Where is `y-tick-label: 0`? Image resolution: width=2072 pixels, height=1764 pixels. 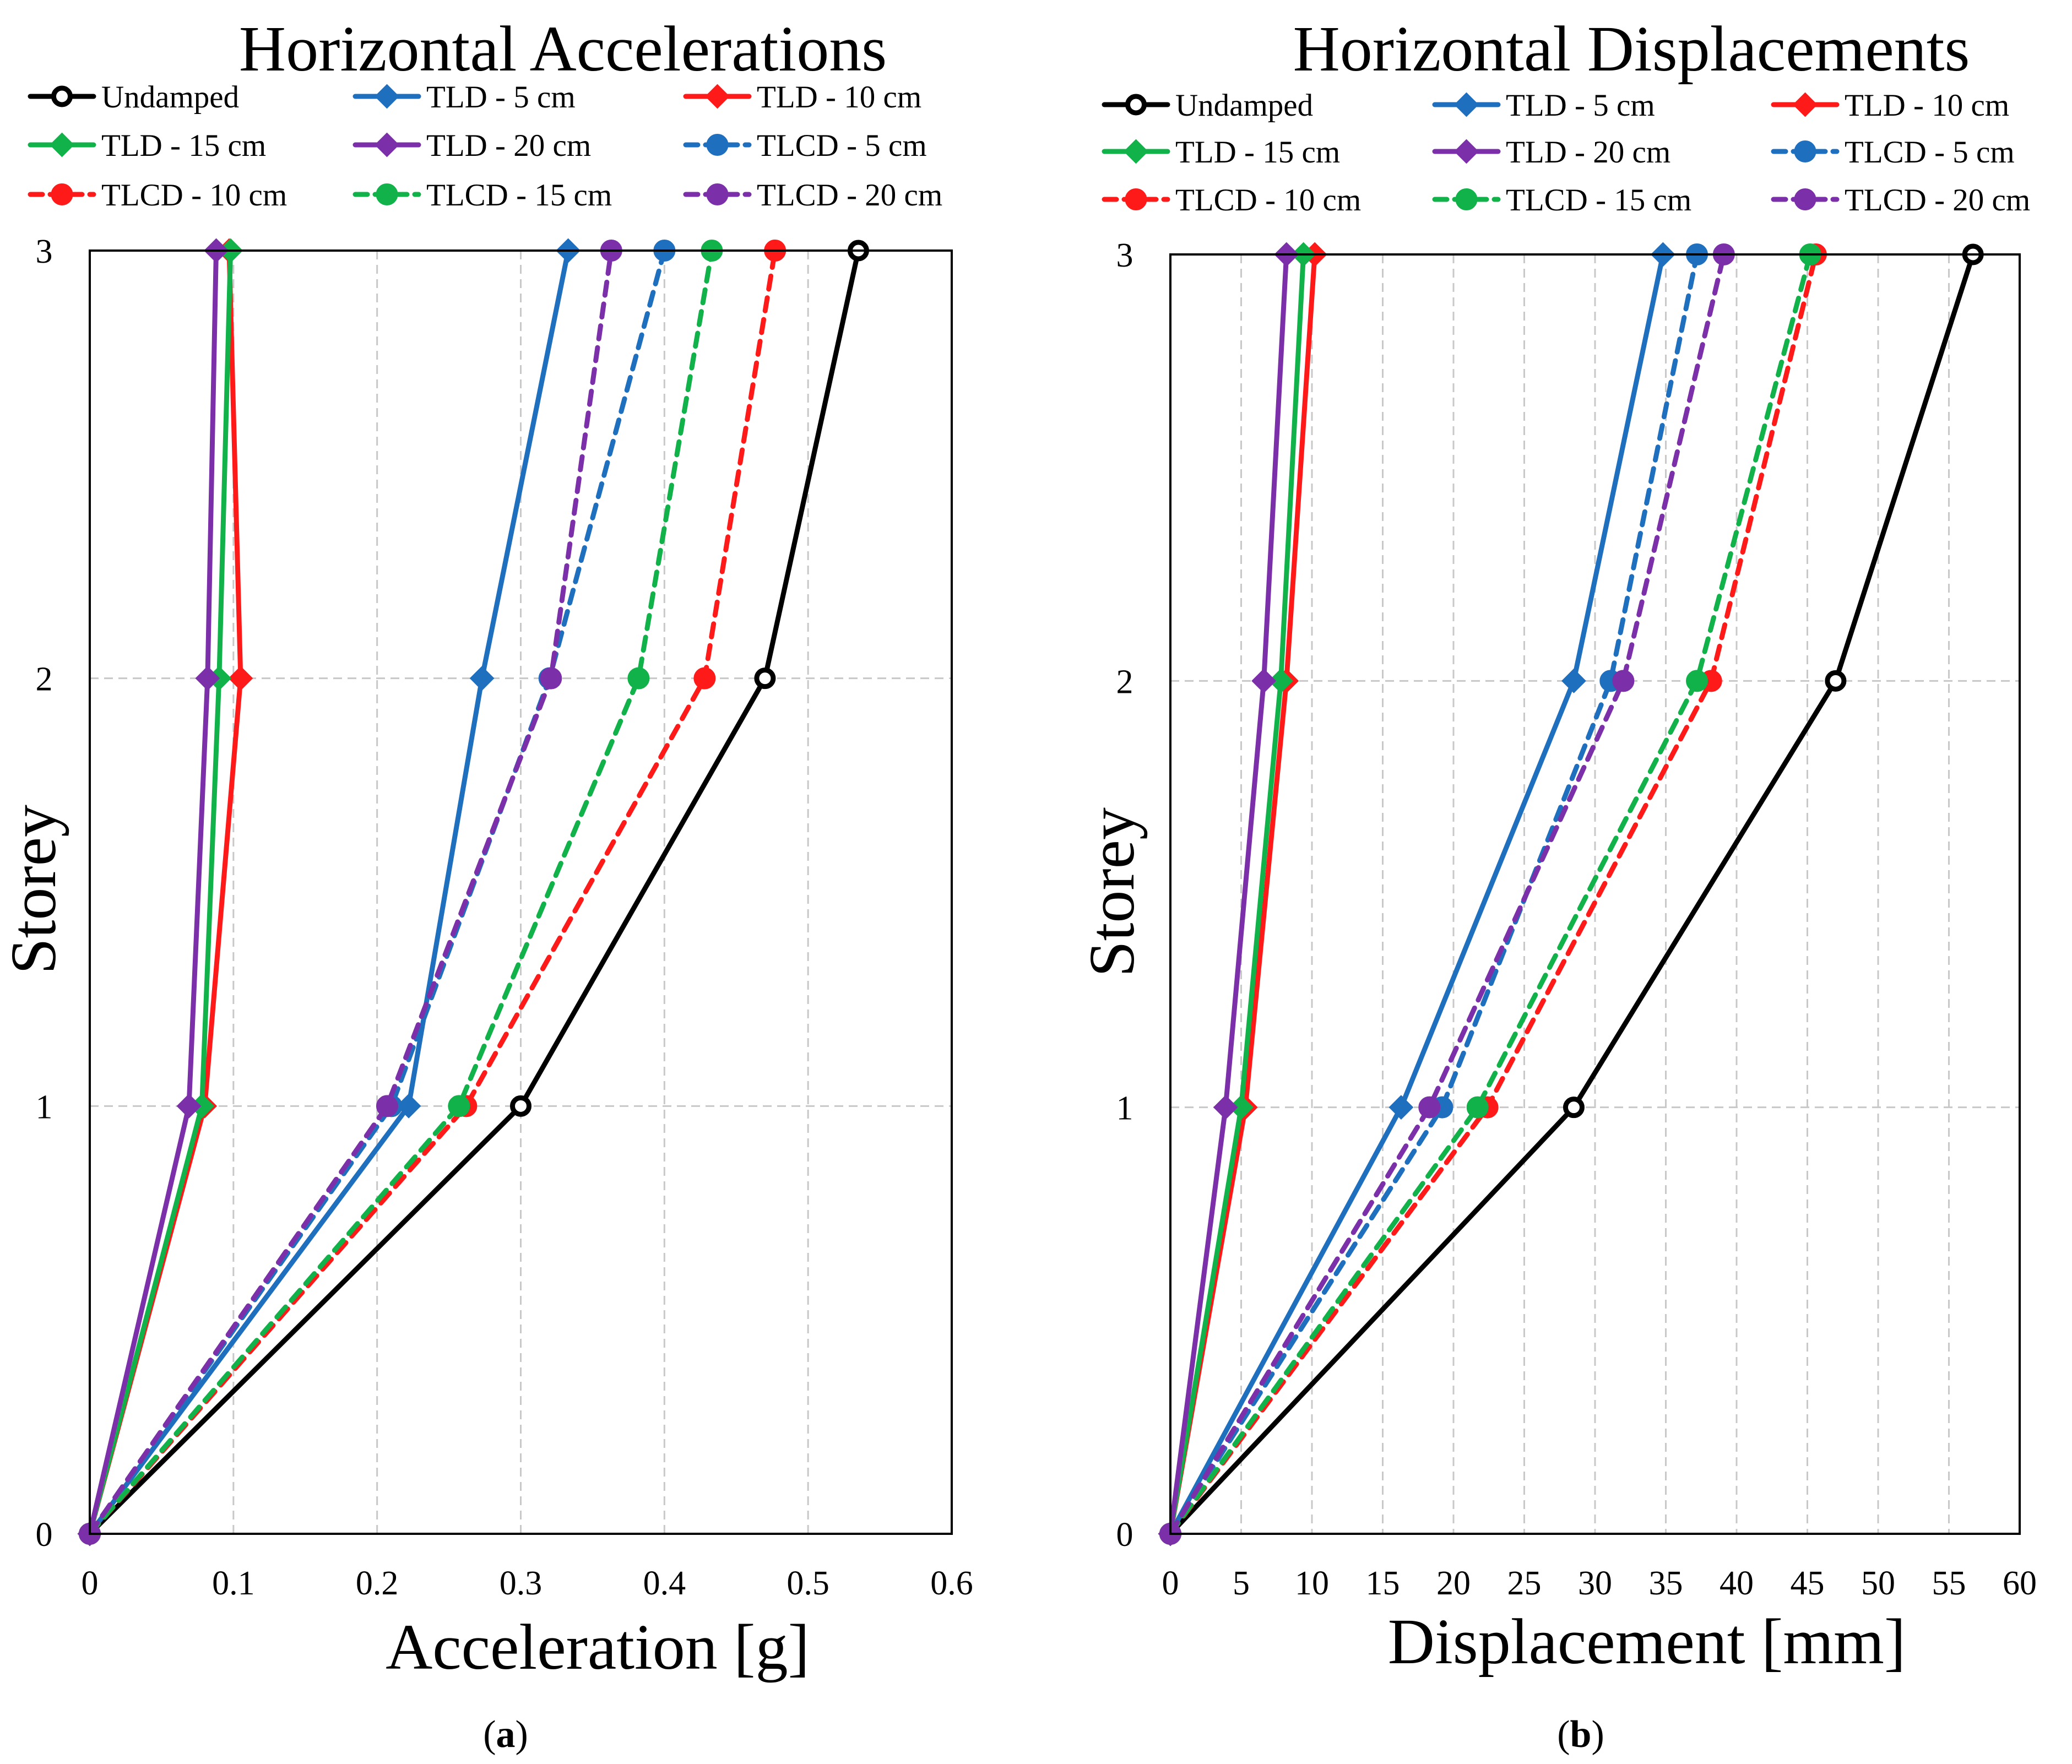
y-tick-label: 0 is located at coordinates (44, 1535).